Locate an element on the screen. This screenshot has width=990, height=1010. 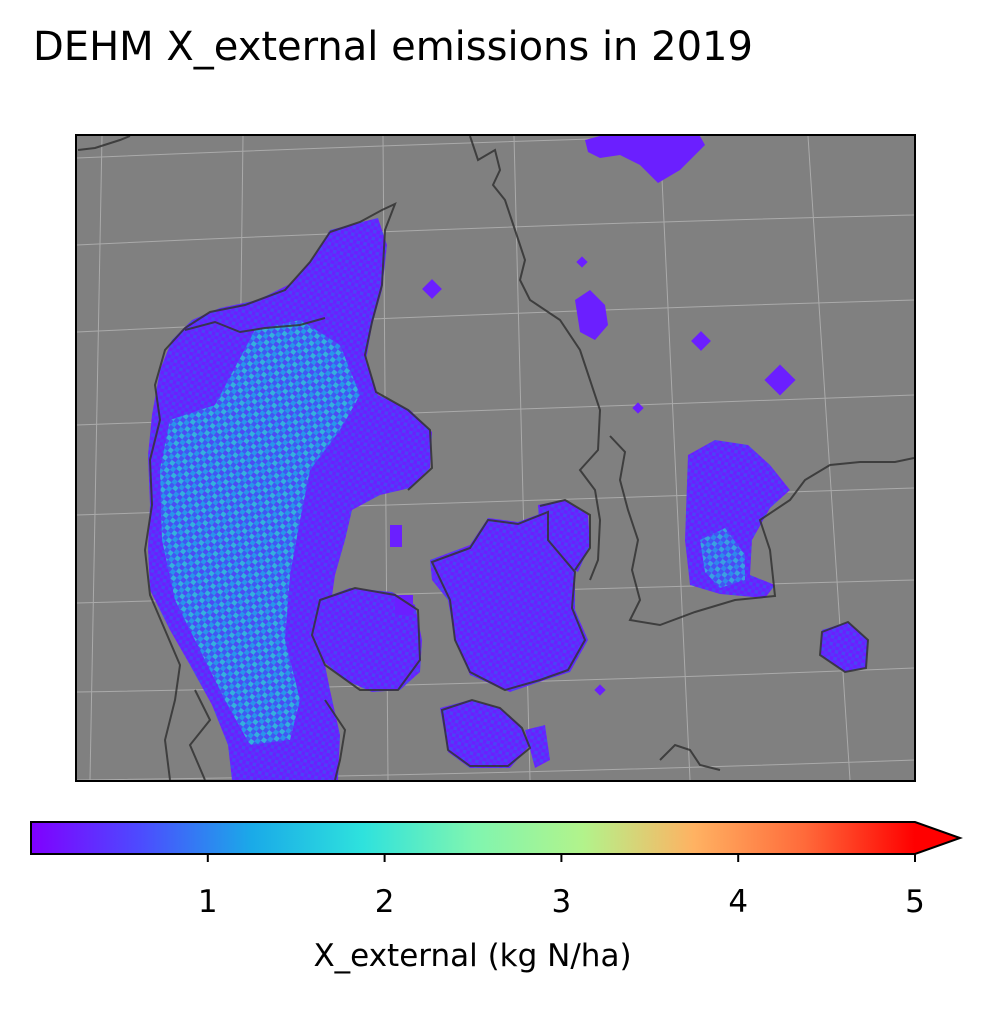
colorbar-label: X_external (kg N/ha) is located at coordinates (472, 956).